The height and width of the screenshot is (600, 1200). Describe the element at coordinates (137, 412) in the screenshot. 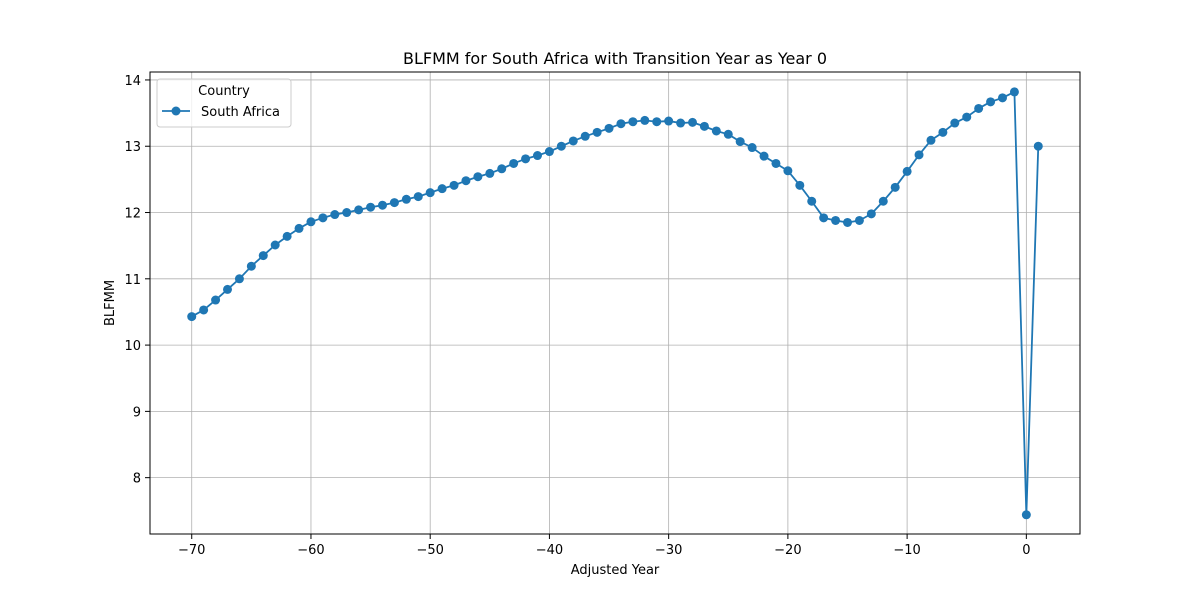

I see `y-tick-label: 9` at that location.